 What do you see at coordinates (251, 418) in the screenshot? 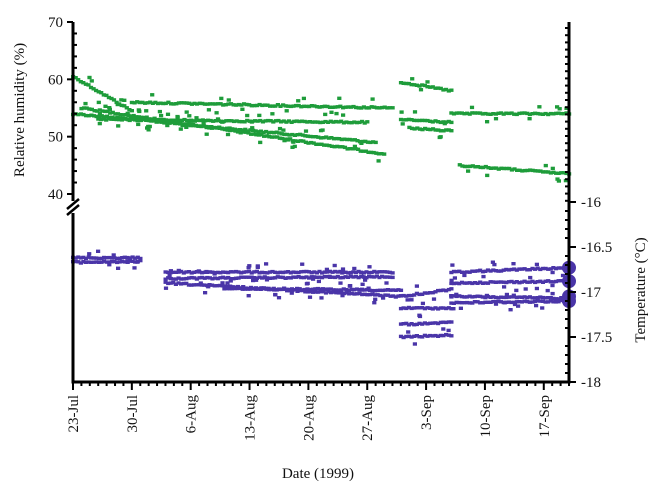
I see `x-tick-label: 13-Aug` at bounding box center [251, 418].